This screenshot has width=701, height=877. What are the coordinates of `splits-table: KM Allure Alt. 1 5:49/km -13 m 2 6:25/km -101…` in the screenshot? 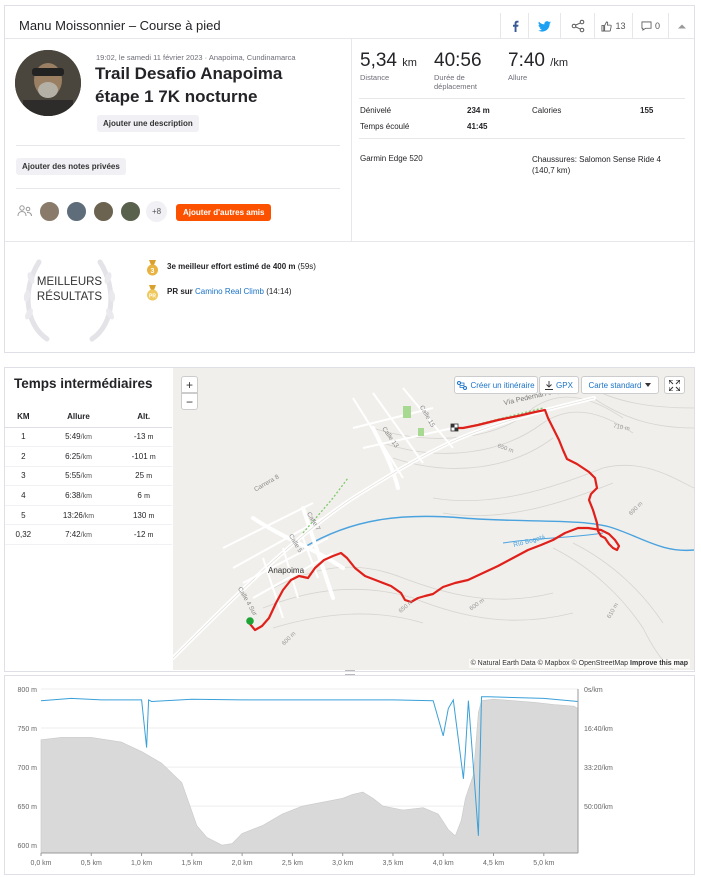 It's located at (88, 476).